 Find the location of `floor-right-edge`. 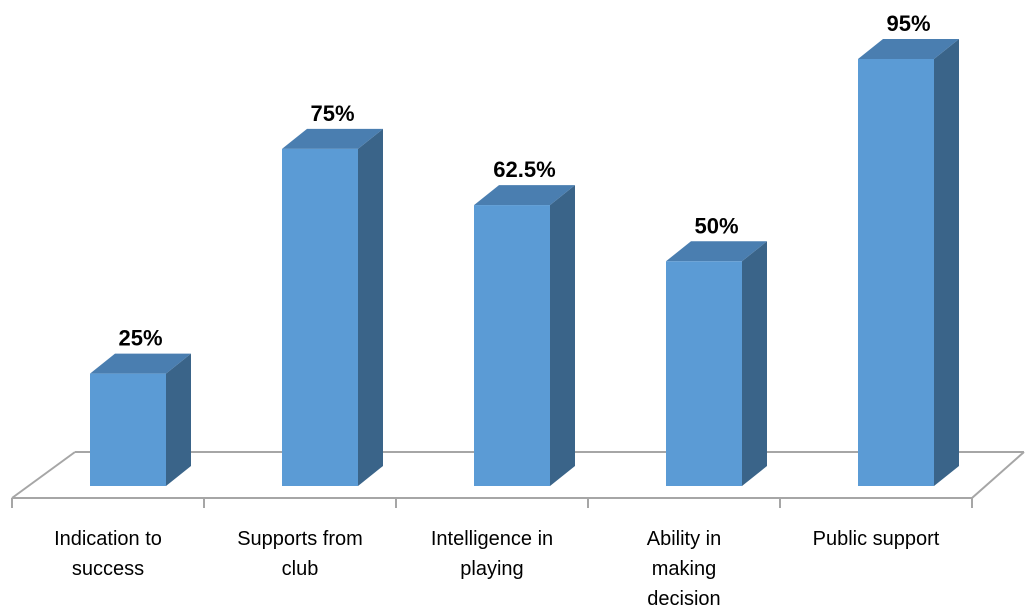

floor-right-edge is located at coordinates (998, 475).